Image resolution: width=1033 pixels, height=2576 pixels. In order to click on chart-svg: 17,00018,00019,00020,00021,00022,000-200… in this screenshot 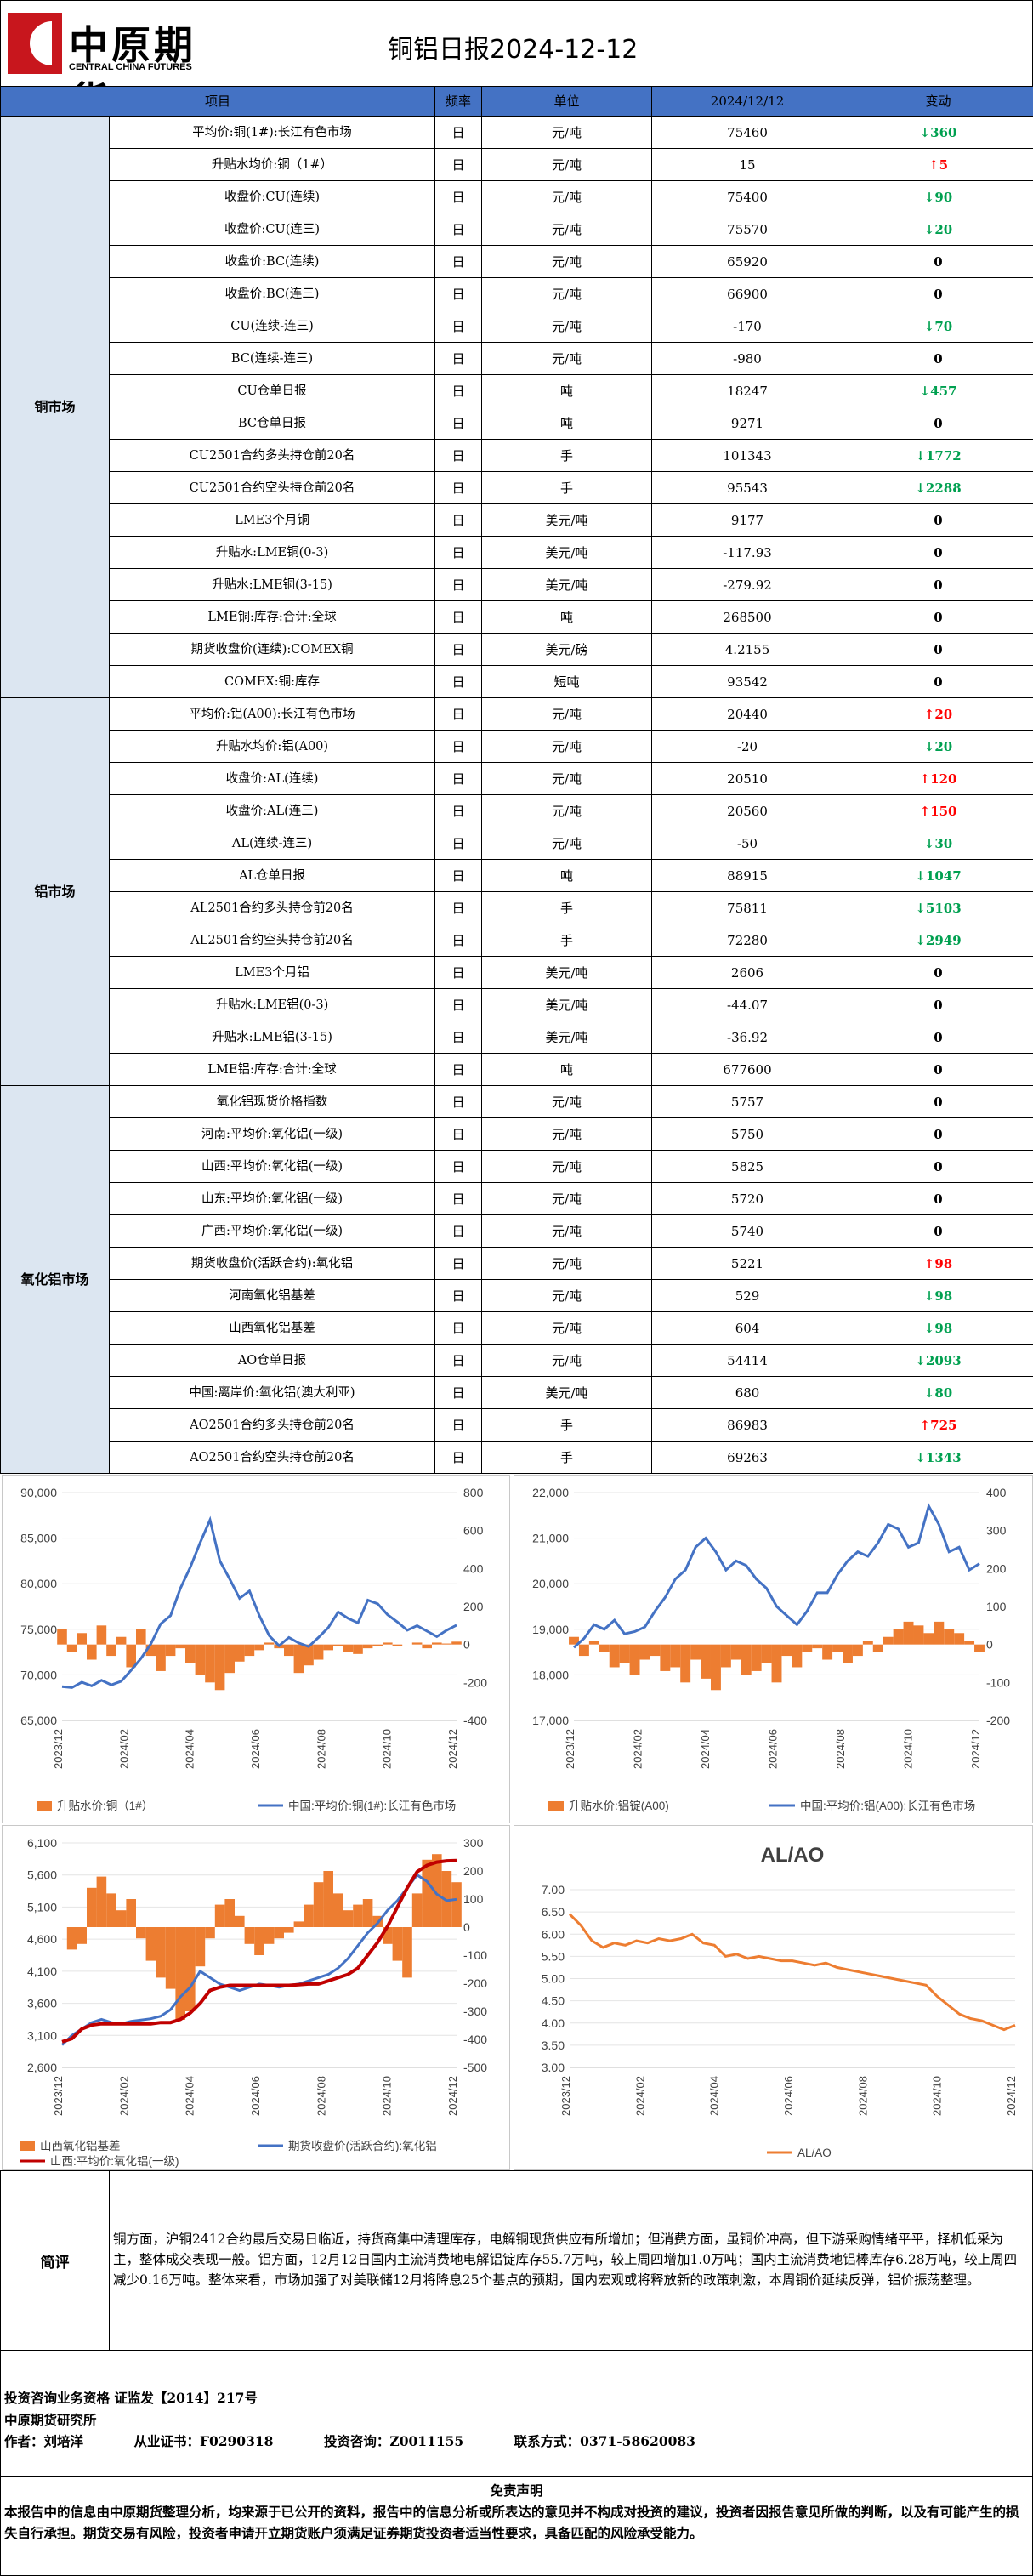, I will do `click(773, 1649)`.